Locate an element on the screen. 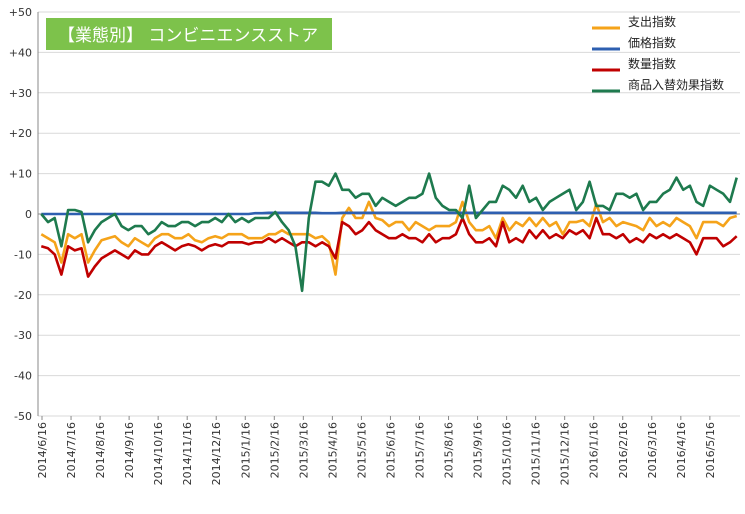  x-tick-label: 2015/5/16 is located at coordinates (361, 450).